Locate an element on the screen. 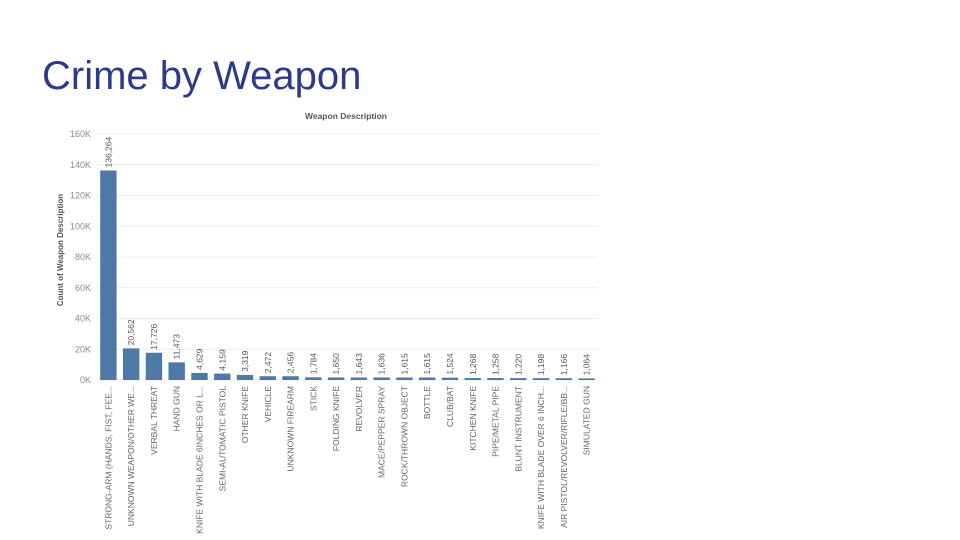 Image resolution: width=960 pixels, height=540 pixels. category-label: VEHICLE is located at coordinates (268, 404).